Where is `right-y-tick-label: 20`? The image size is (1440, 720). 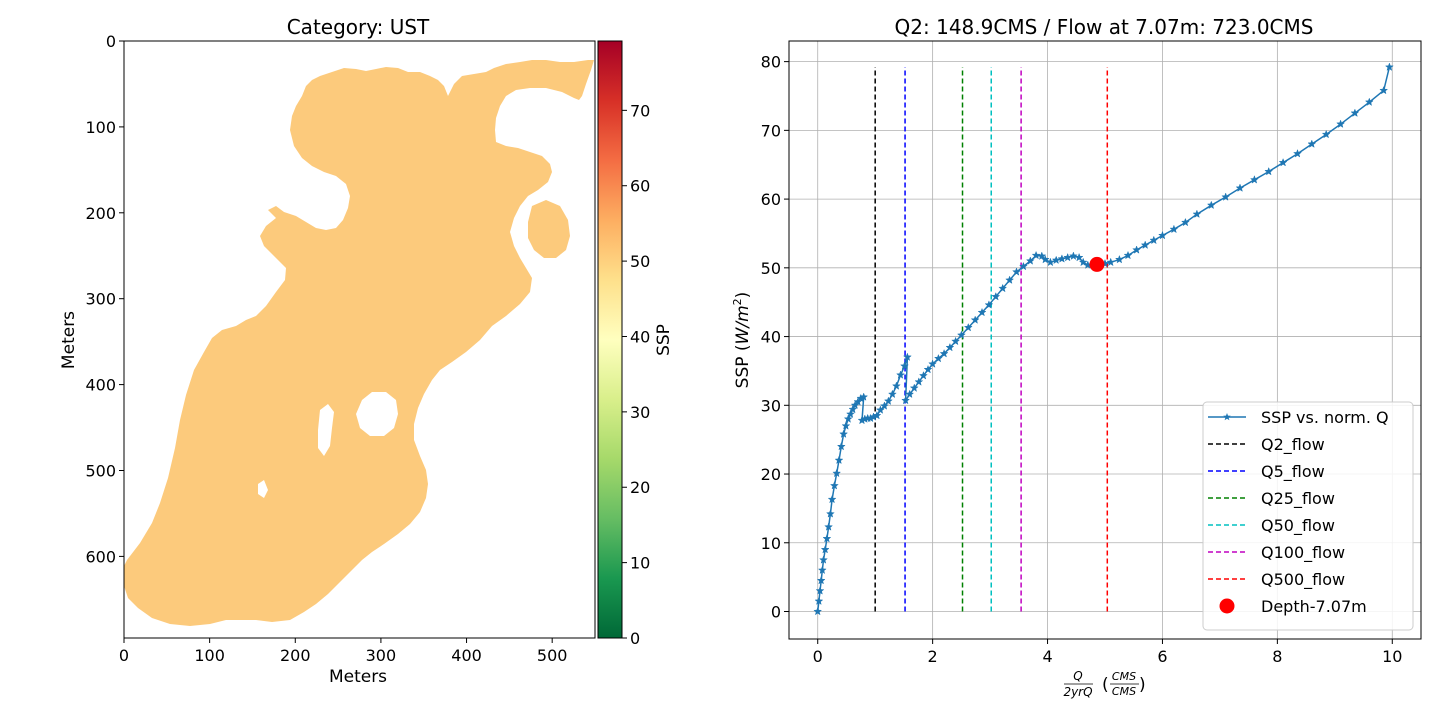
right-y-tick-label: 20 is located at coordinates (771, 474).